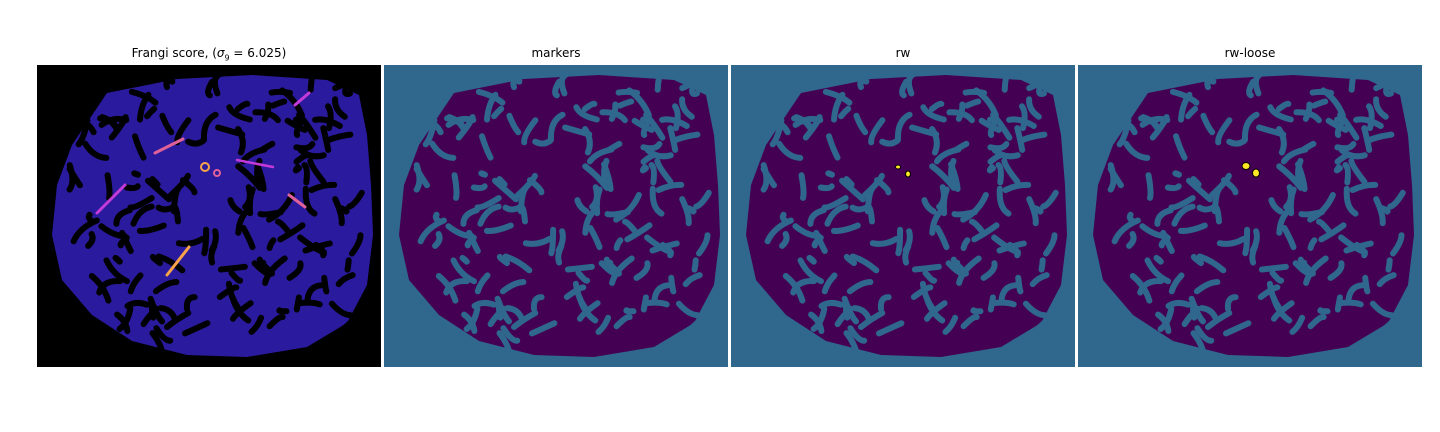  I want to click on title-subscript: 9, so click(227, 58).